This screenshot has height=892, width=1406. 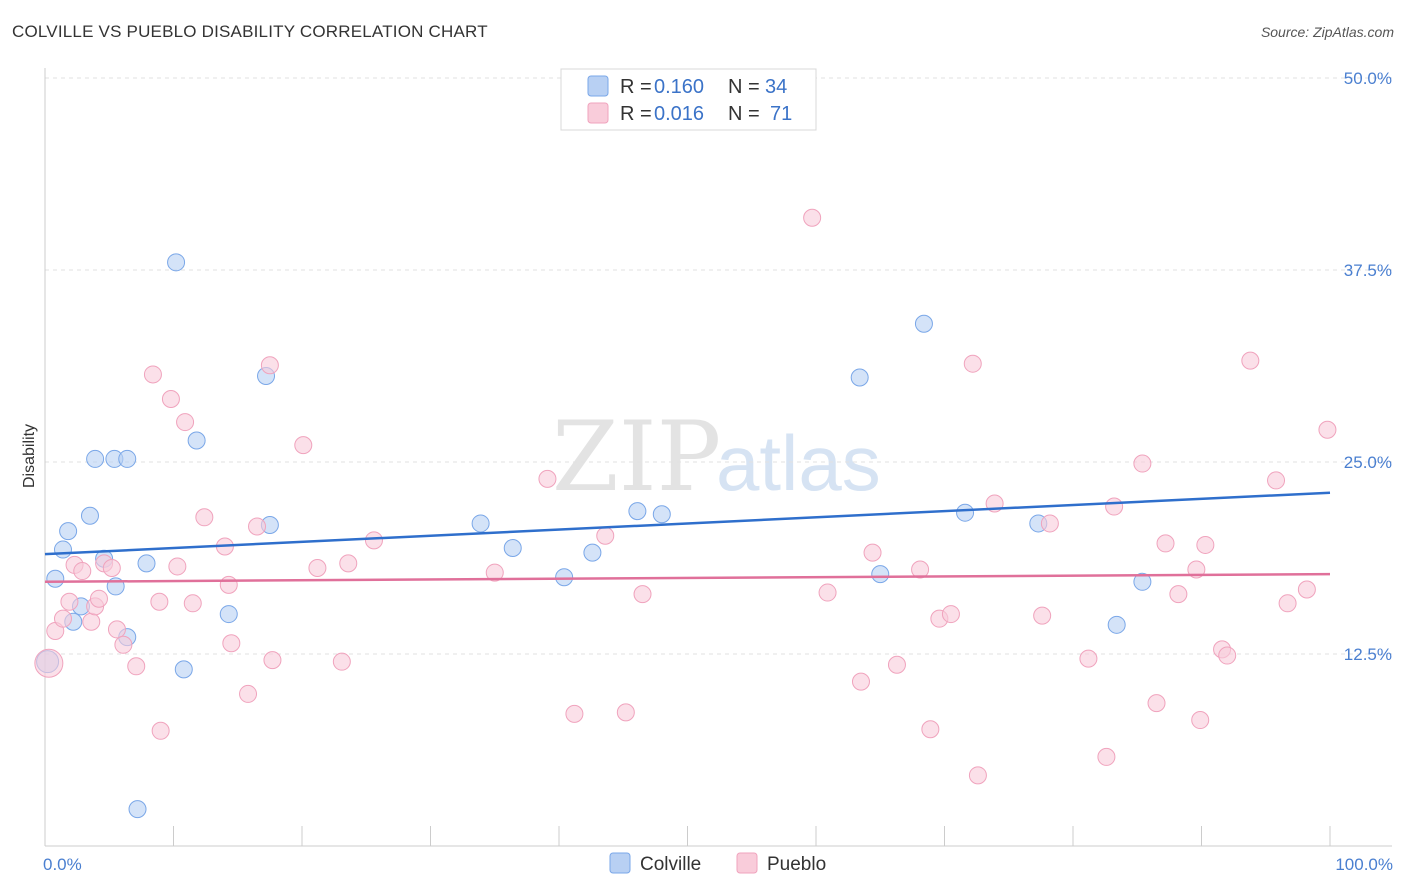 What do you see at coordinates (29, 456) in the screenshot?
I see `y-axis-title: Disability` at bounding box center [29, 456].